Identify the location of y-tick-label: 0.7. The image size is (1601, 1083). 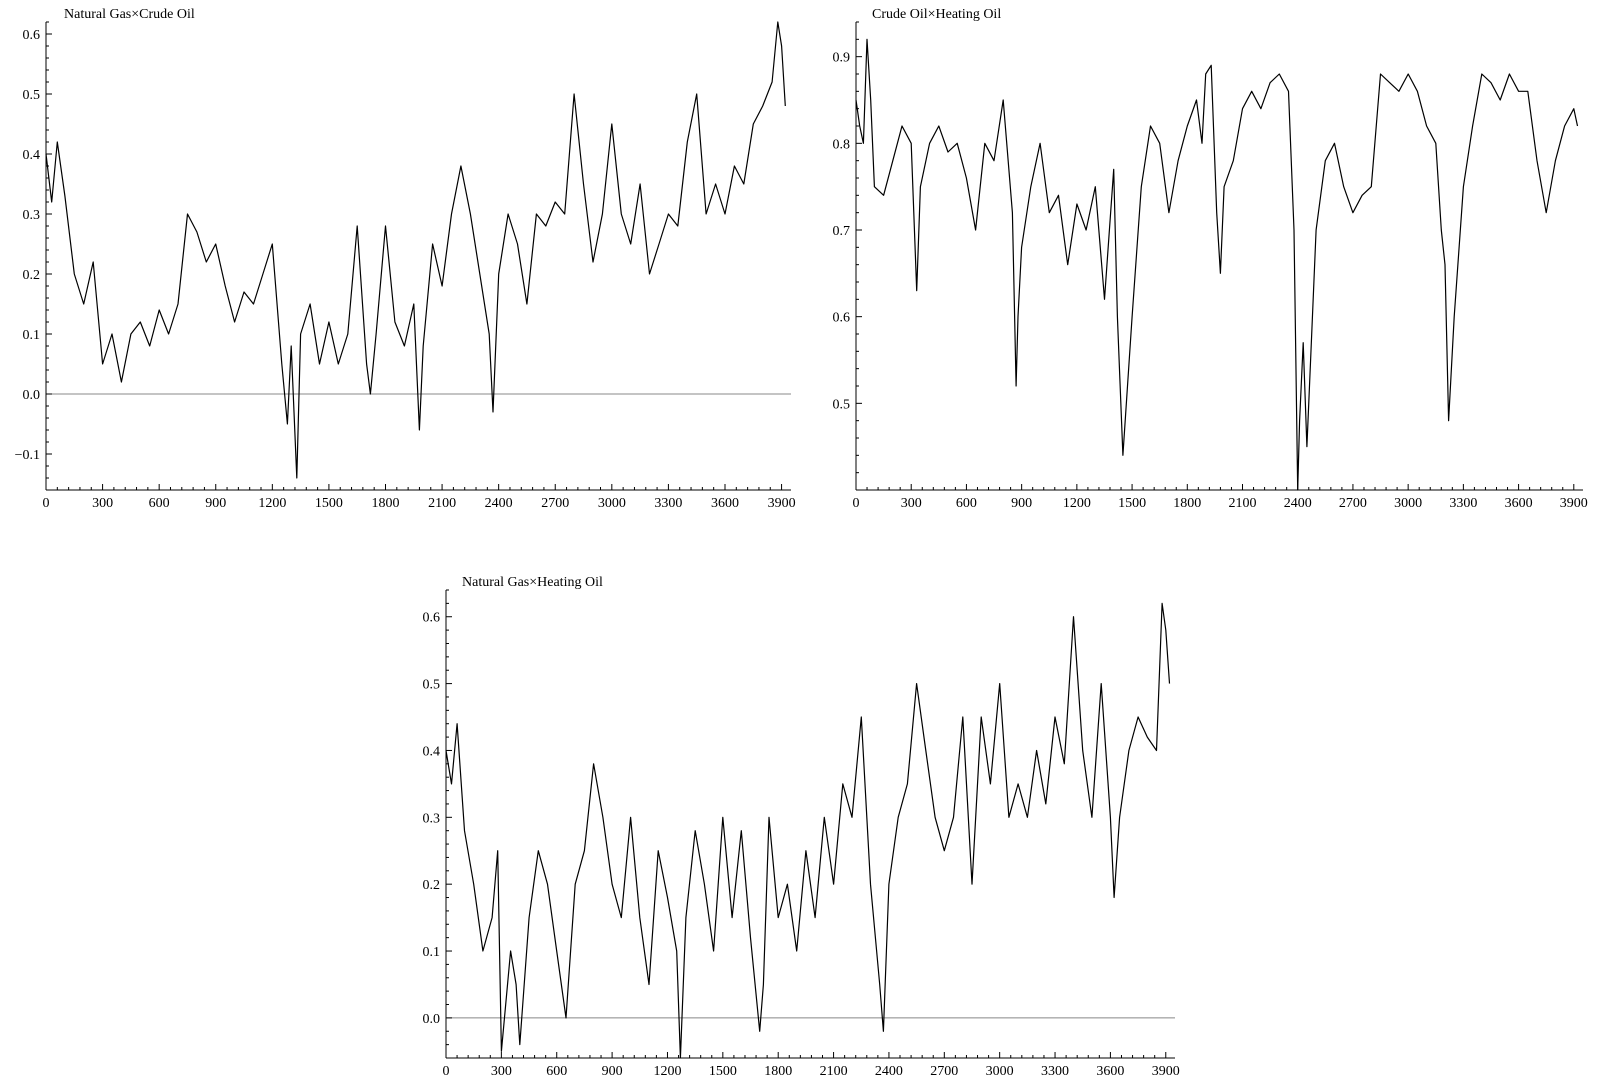
(842, 231).